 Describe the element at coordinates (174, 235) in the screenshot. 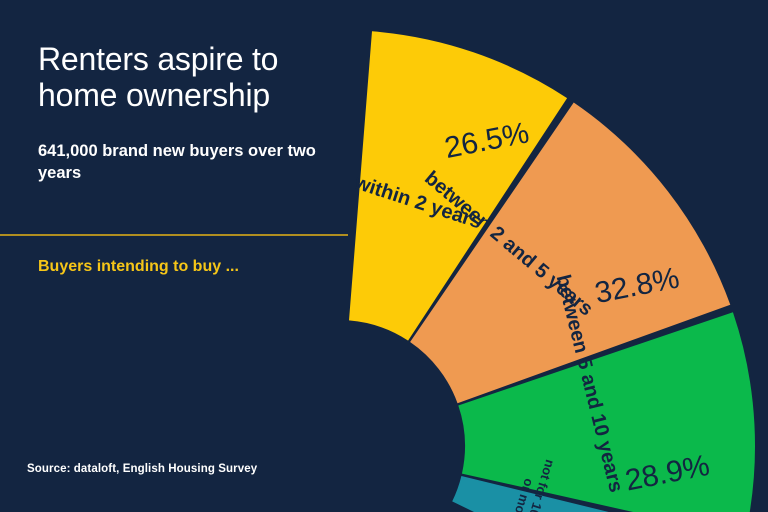

I see `divider-rule` at that location.